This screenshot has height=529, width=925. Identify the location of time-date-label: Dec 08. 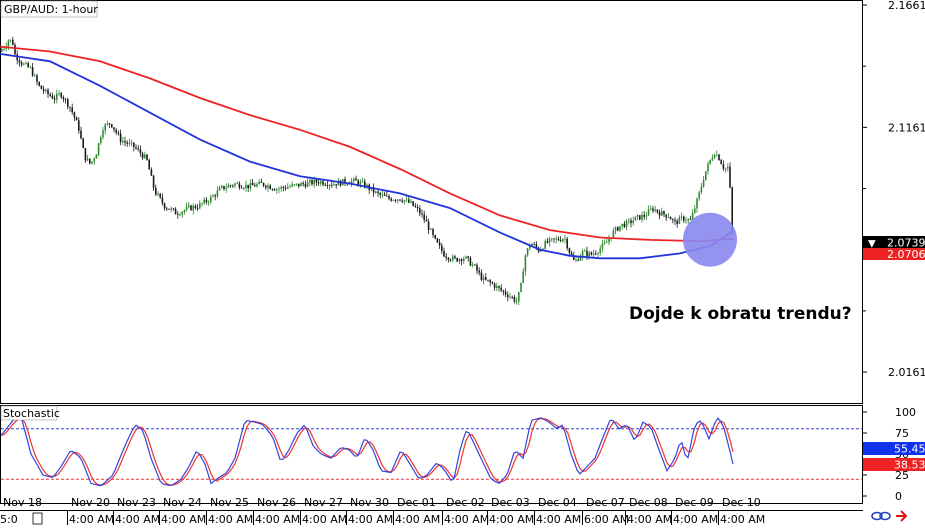
(648, 502).